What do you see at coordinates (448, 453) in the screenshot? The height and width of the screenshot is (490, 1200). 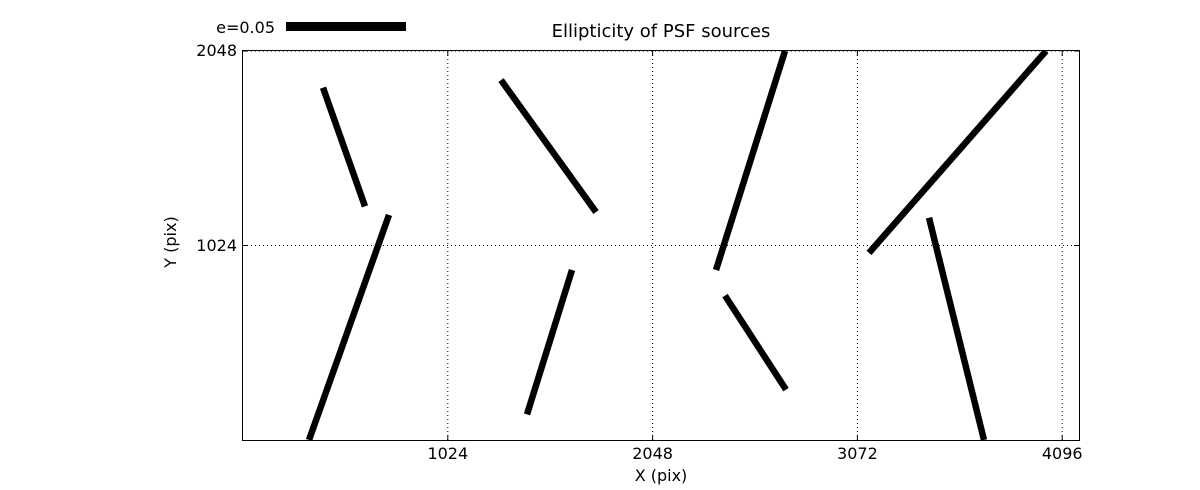 I see `x-tick-label: 1024` at bounding box center [448, 453].